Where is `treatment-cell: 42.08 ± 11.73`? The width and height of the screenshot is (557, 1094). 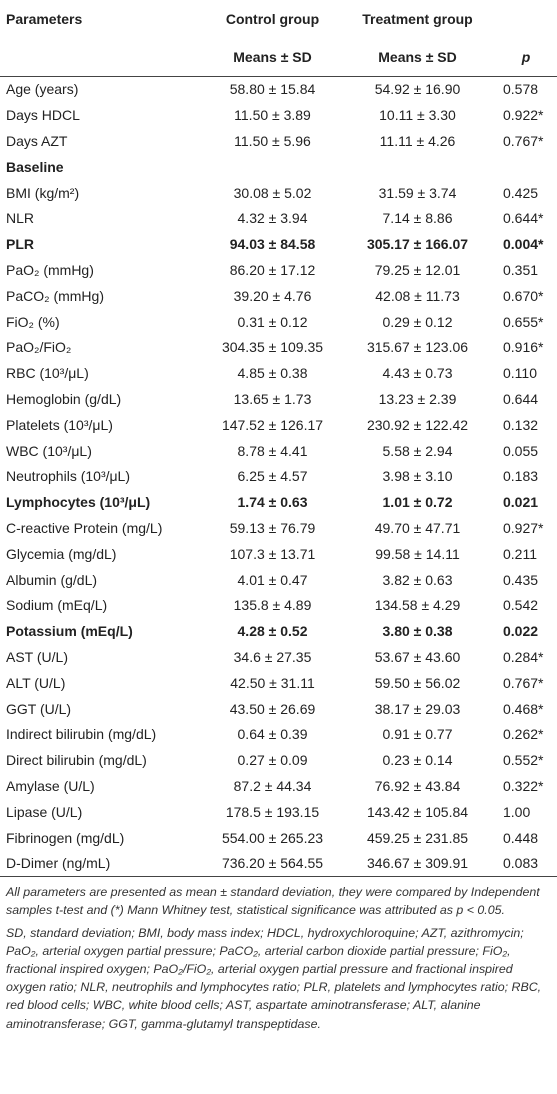 treatment-cell: 42.08 ± 11.73 is located at coordinates (417, 295).